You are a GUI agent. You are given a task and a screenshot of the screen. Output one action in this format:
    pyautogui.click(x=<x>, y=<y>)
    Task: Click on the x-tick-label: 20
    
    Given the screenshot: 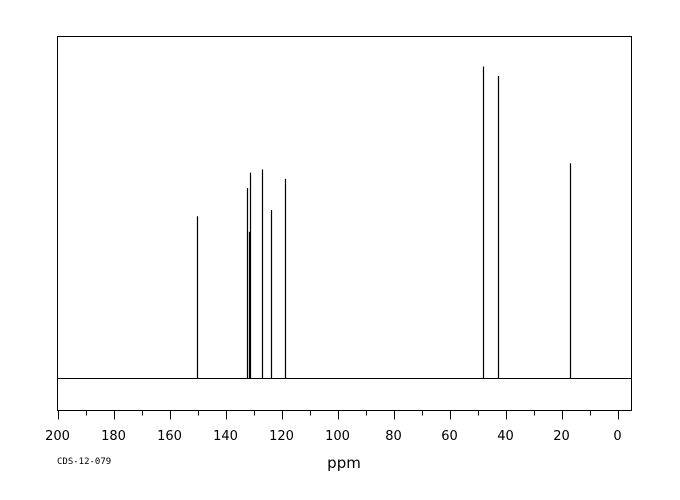 What is the action you would take?
    pyautogui.click(x=561, y=436)
    